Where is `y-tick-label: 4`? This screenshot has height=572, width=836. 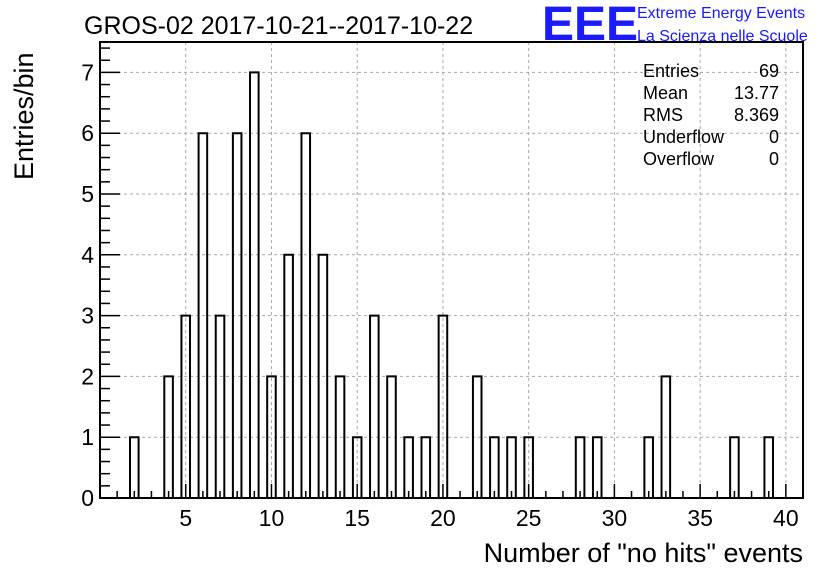
y-tick-label: 4 is located at coordinates (87, 255).